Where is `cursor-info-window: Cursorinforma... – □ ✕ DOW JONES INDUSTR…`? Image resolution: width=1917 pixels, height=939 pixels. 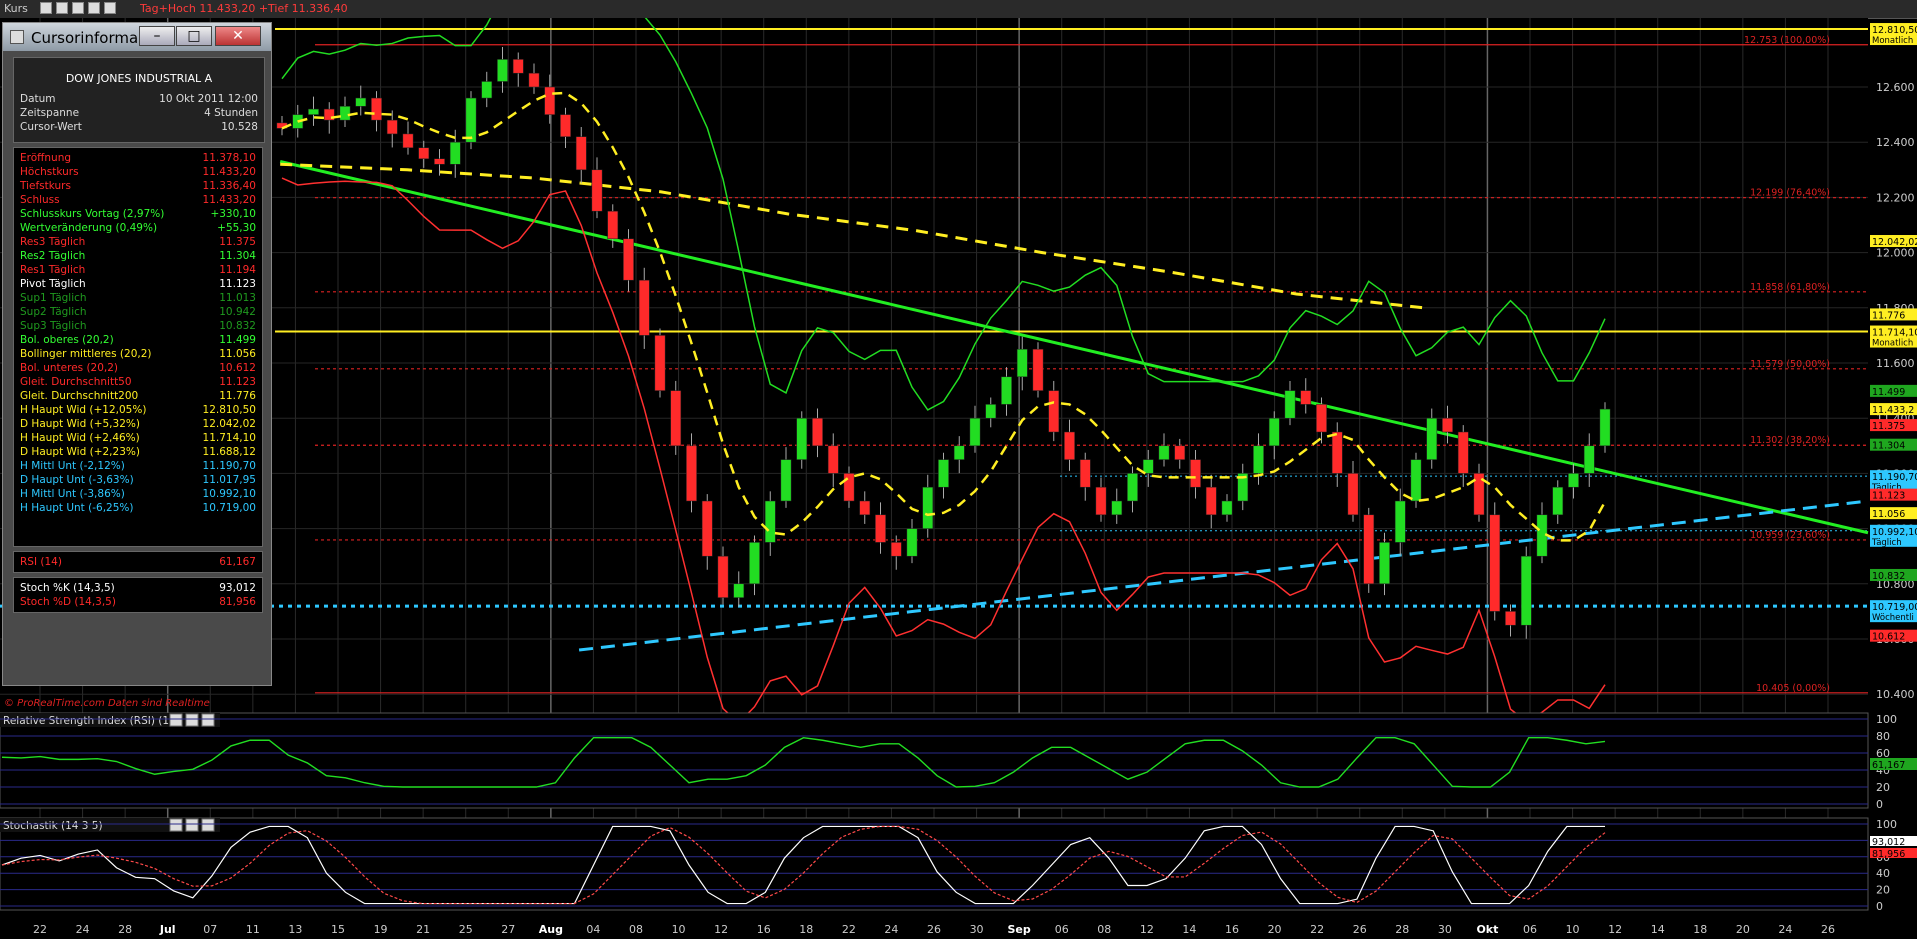 cursor-info-window: Cursorinforma... – □ ✕ DOW JONES INDUSTR… is located at coordinates (137, 354).